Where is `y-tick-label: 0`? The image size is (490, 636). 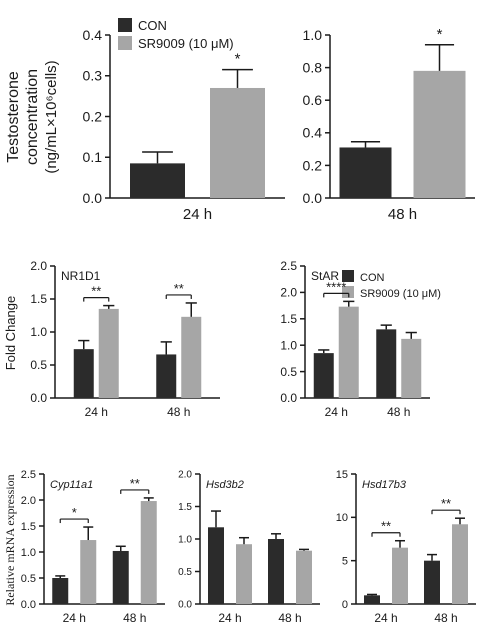 y-tick-label: 0 is located at coordinates (345, 605).